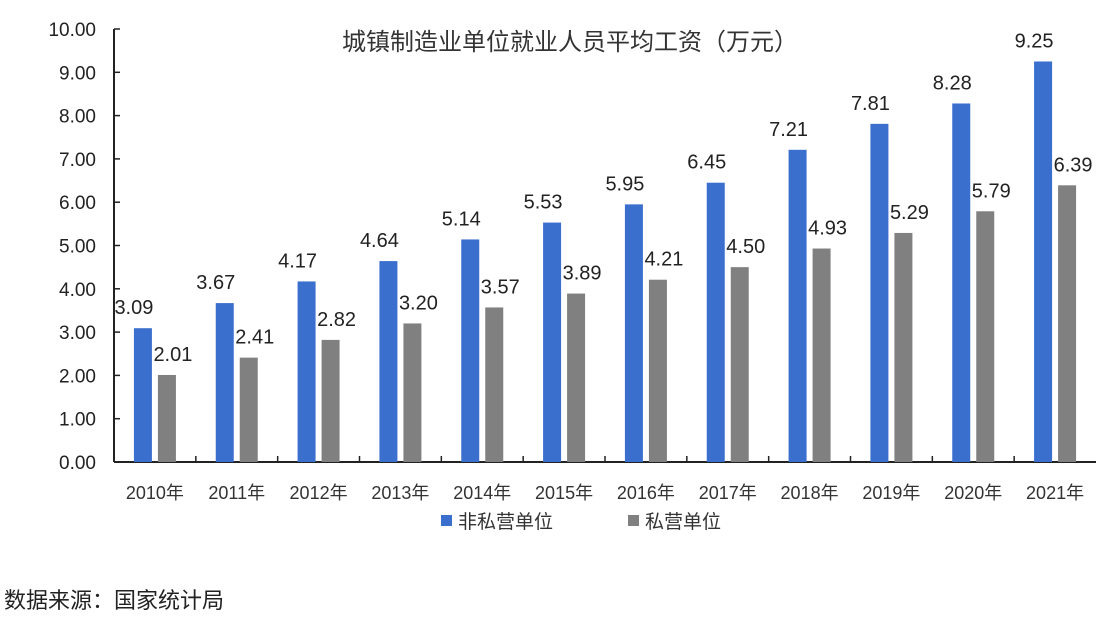 The width and height of the screenshot is (1108, 618). I want to click on source-note: 数据来源：国家统计局, so click(114, 601).